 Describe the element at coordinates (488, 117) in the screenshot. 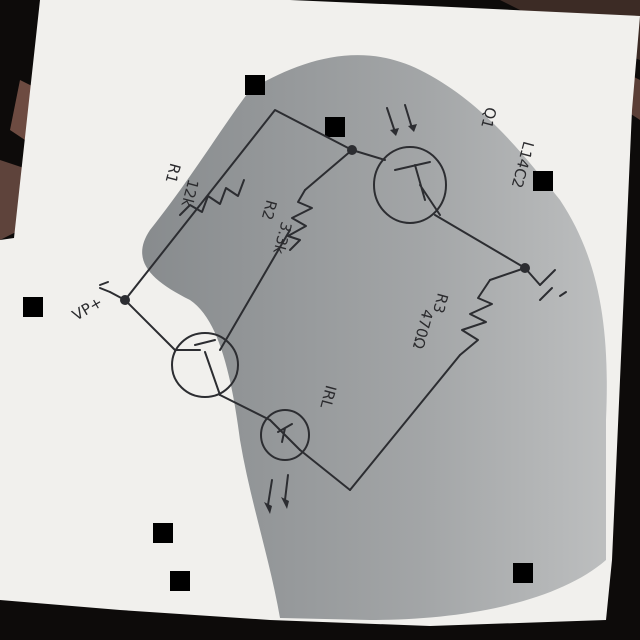

I see `q1-label: Q1` at that location.